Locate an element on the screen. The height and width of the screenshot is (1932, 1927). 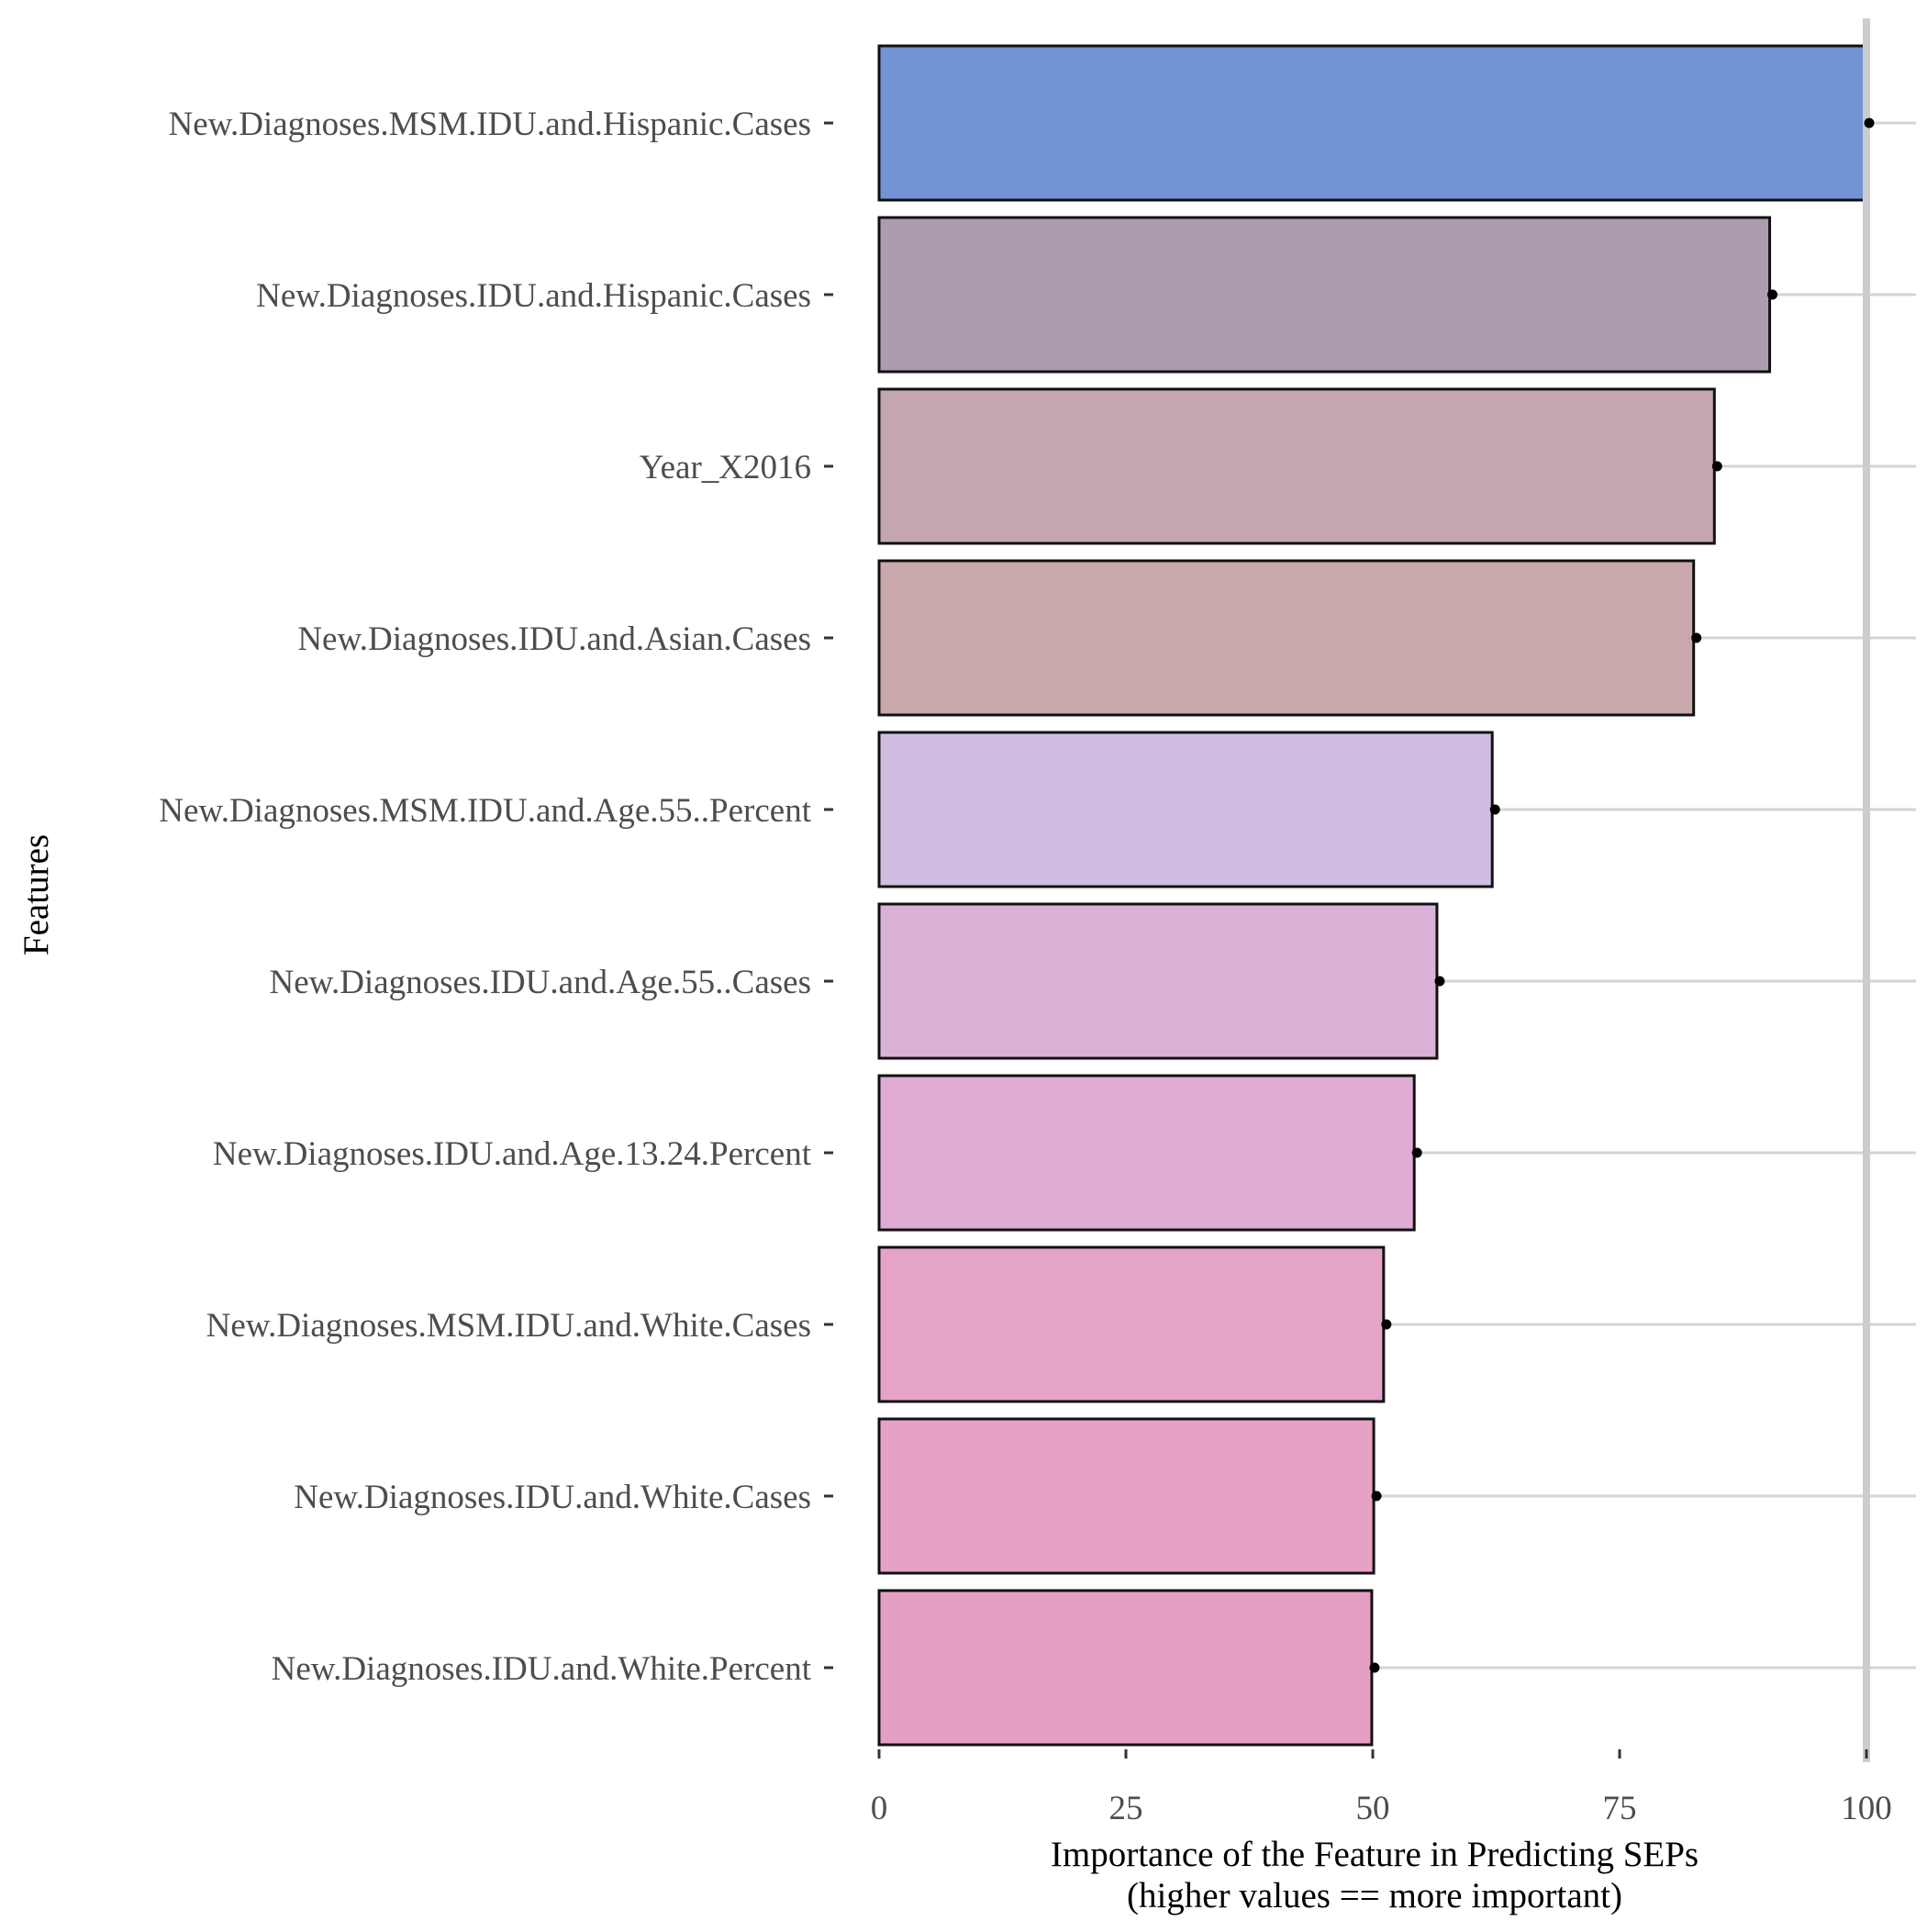
x-axis: 0 25 50 75 100 is located at coordinates (1381, 1788).